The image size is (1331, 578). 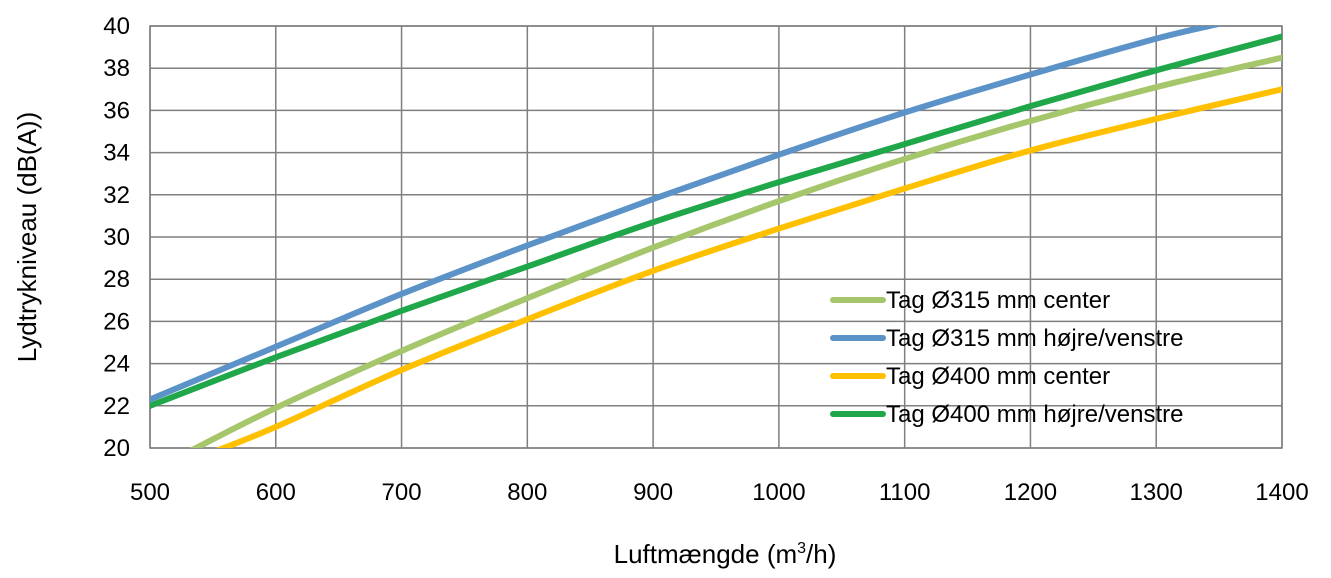 I want to click on y-tick-label: 24, so click(x=116, y=364).